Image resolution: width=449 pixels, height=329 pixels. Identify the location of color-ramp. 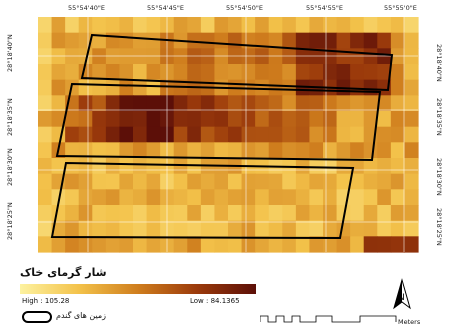
(138, 289).